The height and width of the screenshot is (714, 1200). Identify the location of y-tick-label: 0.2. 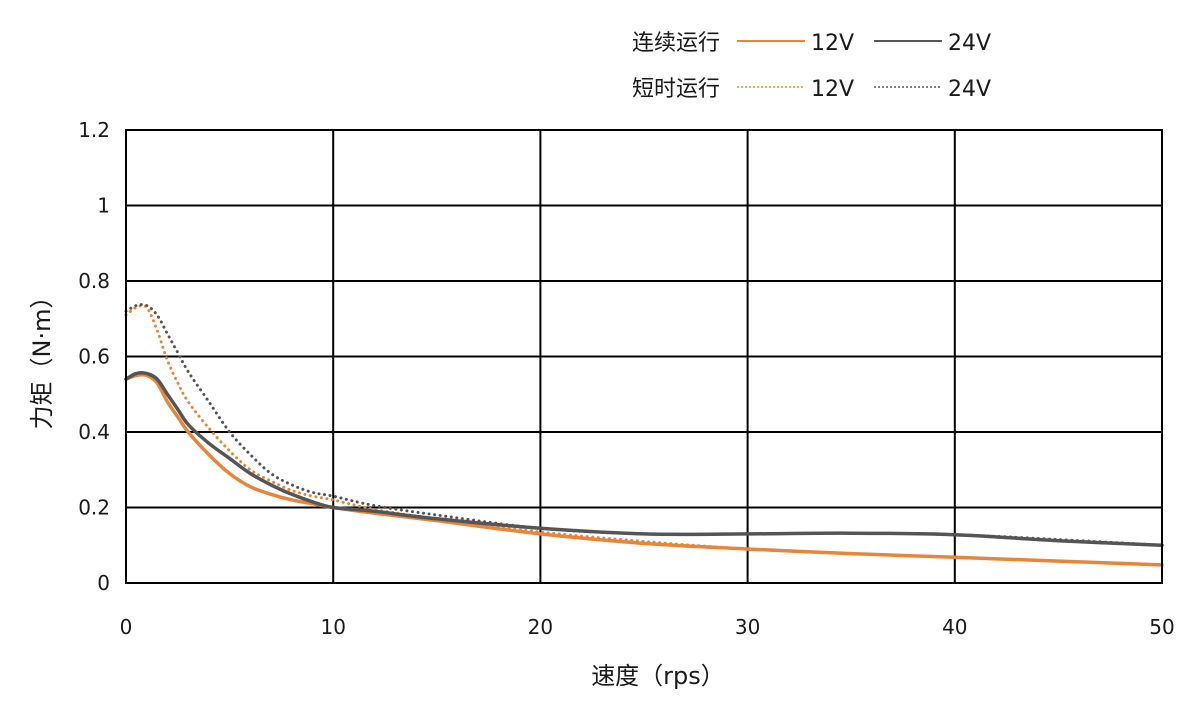
(94, 508).